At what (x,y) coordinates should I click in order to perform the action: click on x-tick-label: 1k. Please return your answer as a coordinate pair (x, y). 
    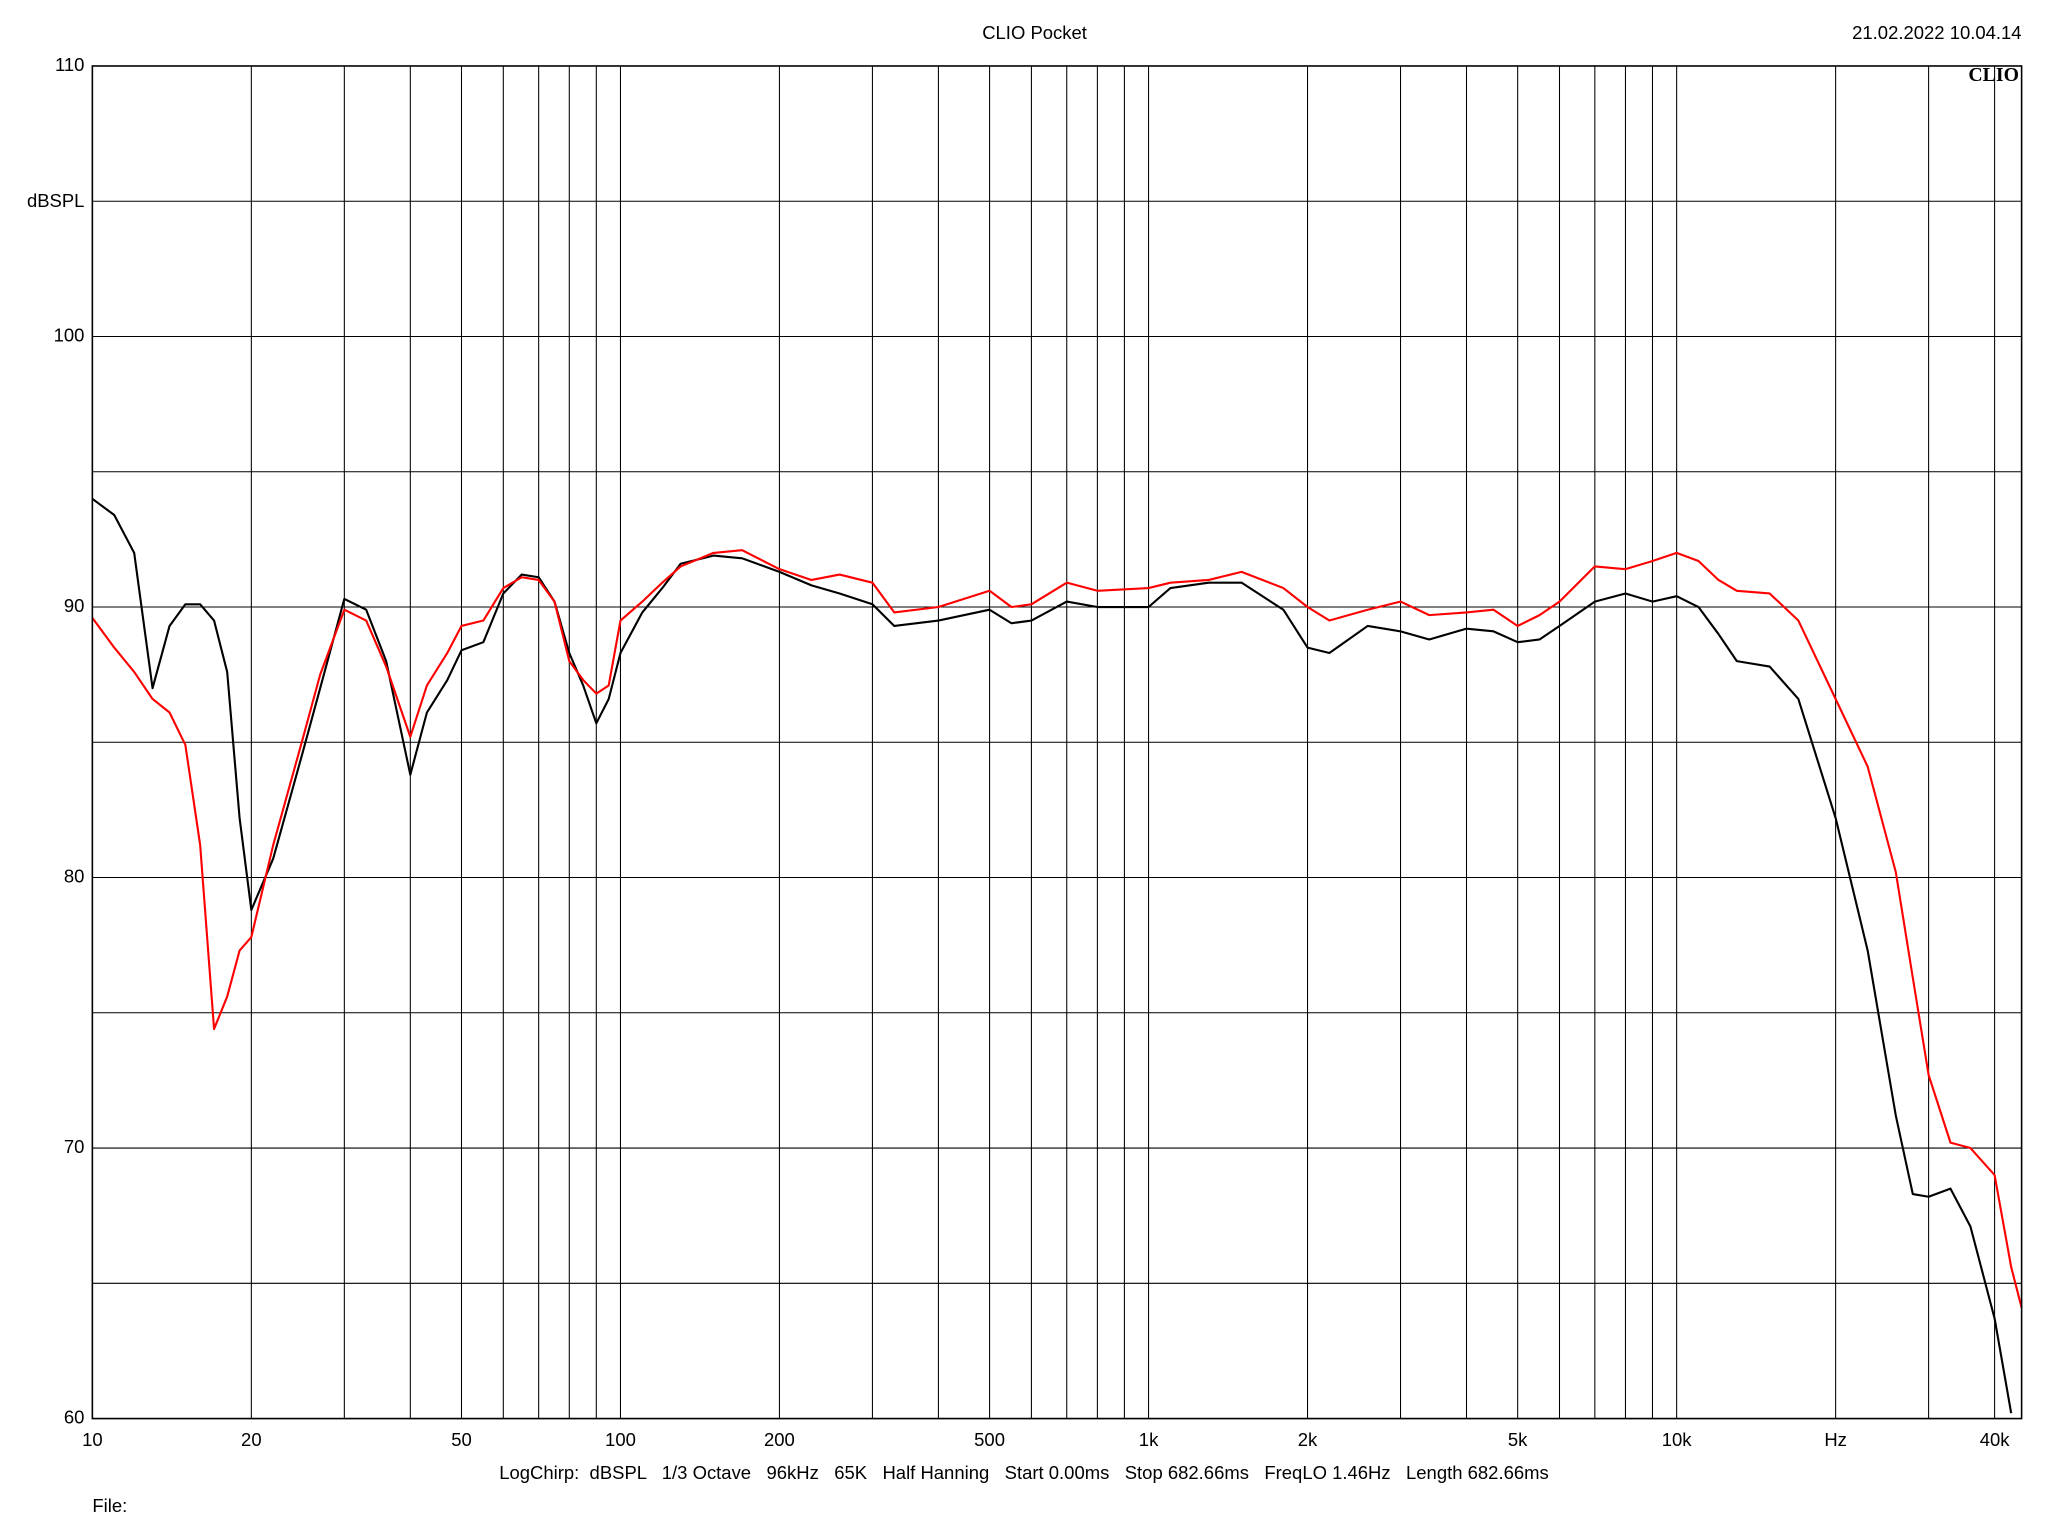
    Looking at the image, I should click on (1149, 1439).